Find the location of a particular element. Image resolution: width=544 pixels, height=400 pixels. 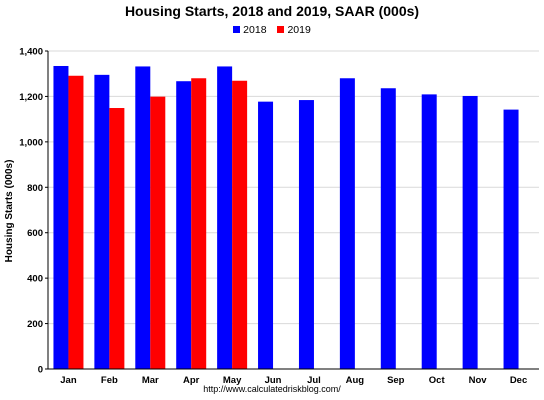

x-tick-label: Jul is located at coordinates (314, 380).